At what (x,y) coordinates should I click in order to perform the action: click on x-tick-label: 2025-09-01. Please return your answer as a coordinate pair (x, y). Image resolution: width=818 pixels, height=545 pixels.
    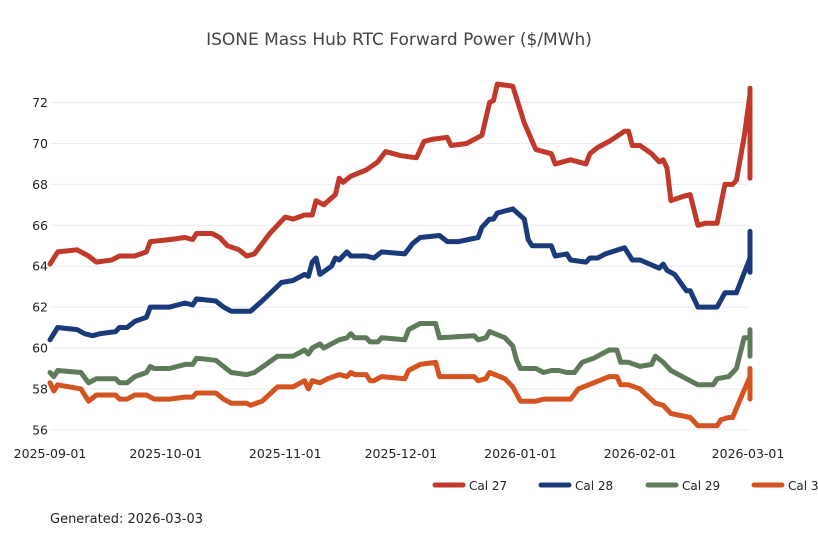
    Looking at the image, I should click on (50, 453).